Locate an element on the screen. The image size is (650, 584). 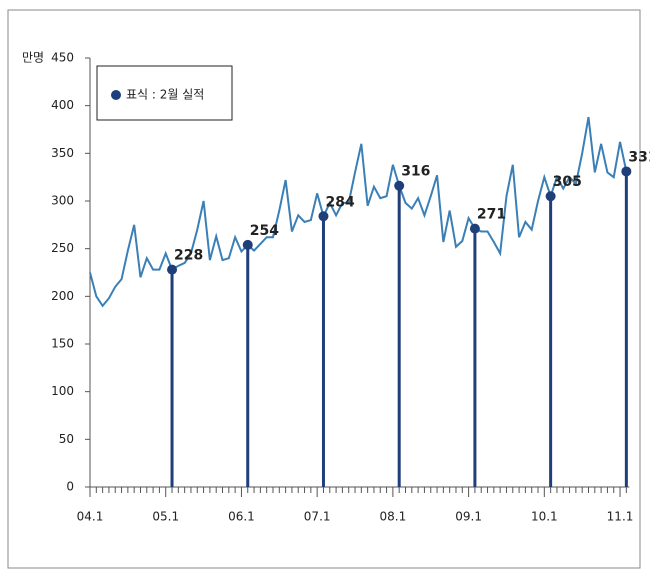
data-label: 331 is located at coordinates (639, 157).